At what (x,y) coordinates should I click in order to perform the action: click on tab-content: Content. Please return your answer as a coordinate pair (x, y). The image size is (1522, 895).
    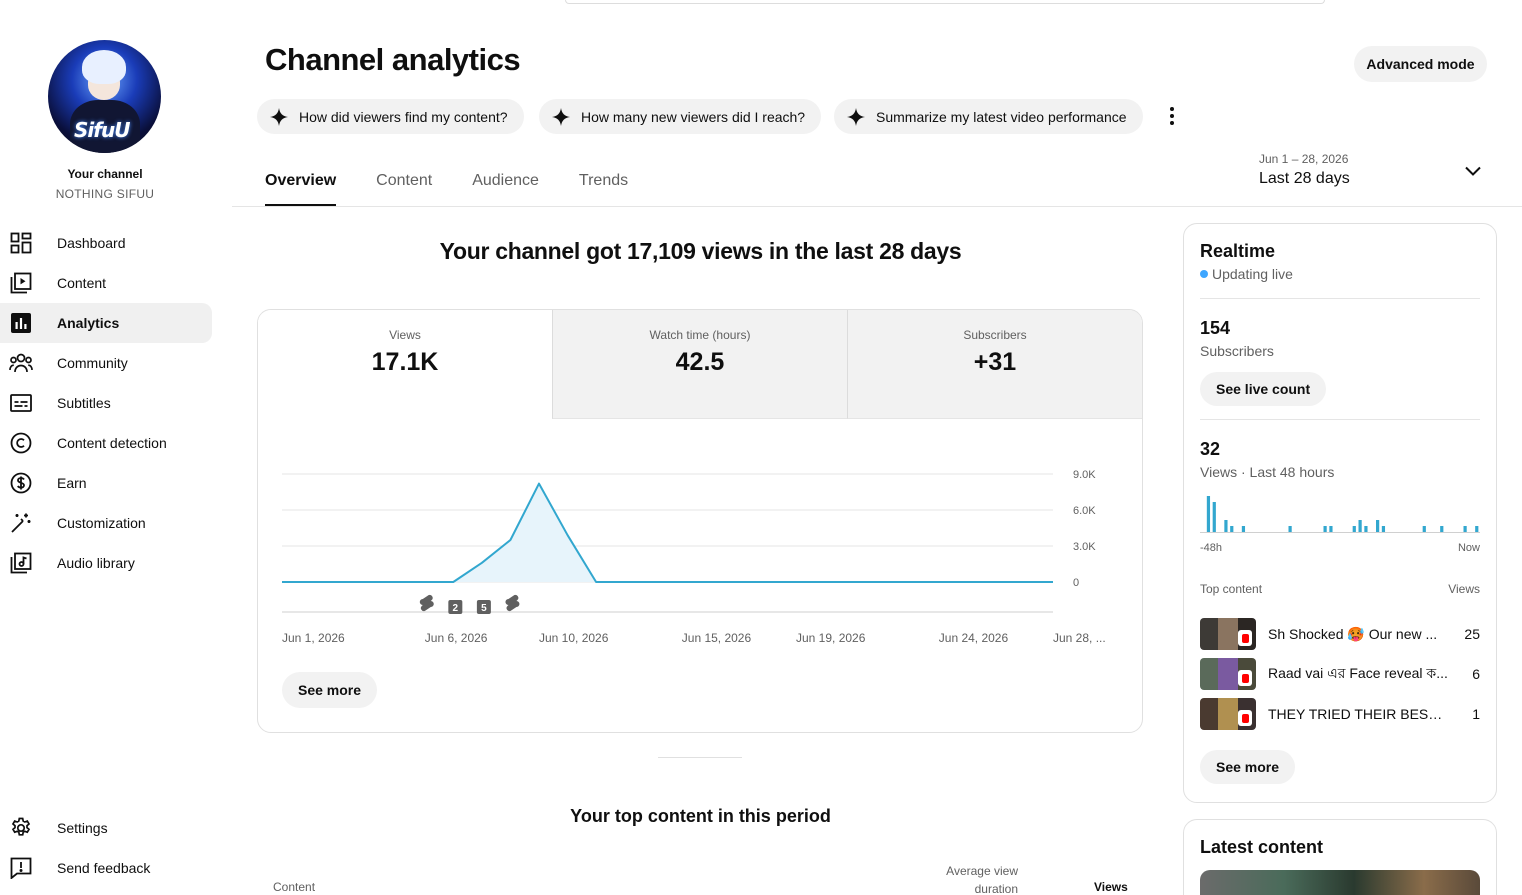
    Looking at the image, I should click on (404, 180).